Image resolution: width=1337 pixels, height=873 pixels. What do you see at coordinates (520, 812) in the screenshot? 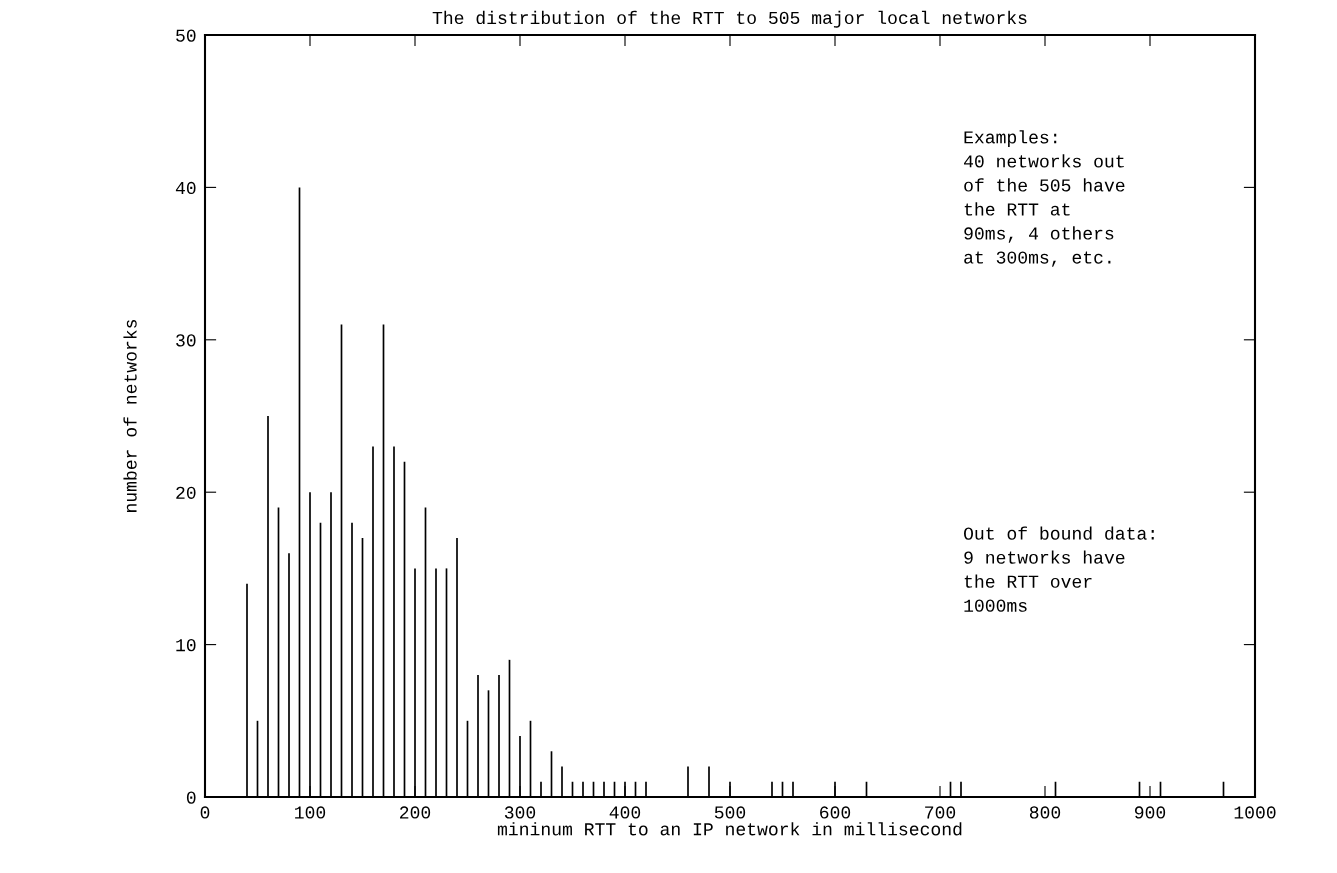
I see `x-tick-label: 300` at bounding box center [520, 812].